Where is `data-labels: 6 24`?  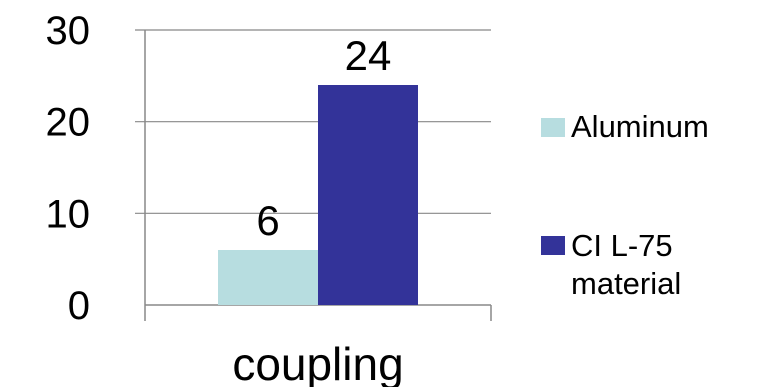 data-labels: 6 24 is located at coordinates (323, 138).